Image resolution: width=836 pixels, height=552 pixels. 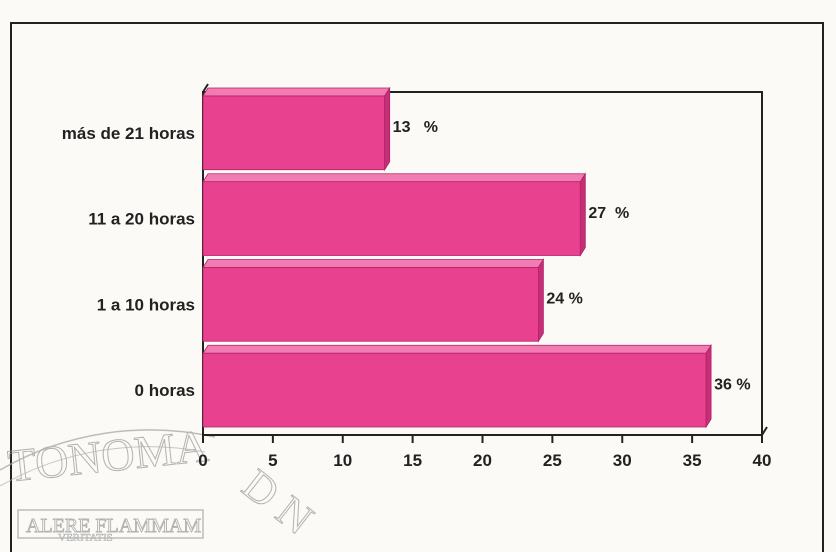 What do you see at coordinates (552, 460) in the screenshot?
I see `x-tick-label: 25` at bounding box center [552, 460].